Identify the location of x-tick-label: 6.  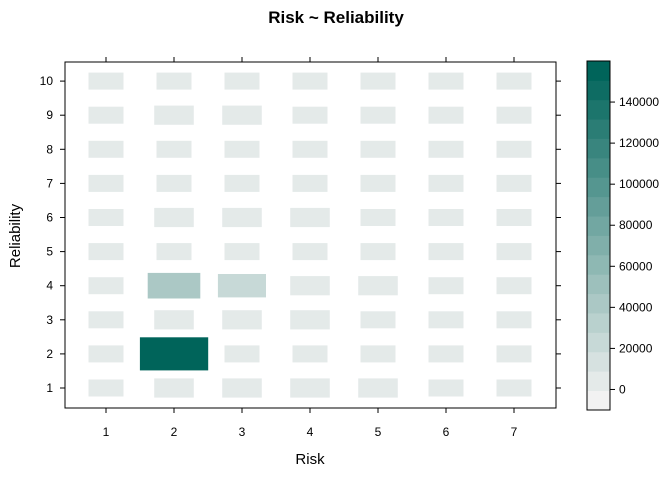
(446, 432).